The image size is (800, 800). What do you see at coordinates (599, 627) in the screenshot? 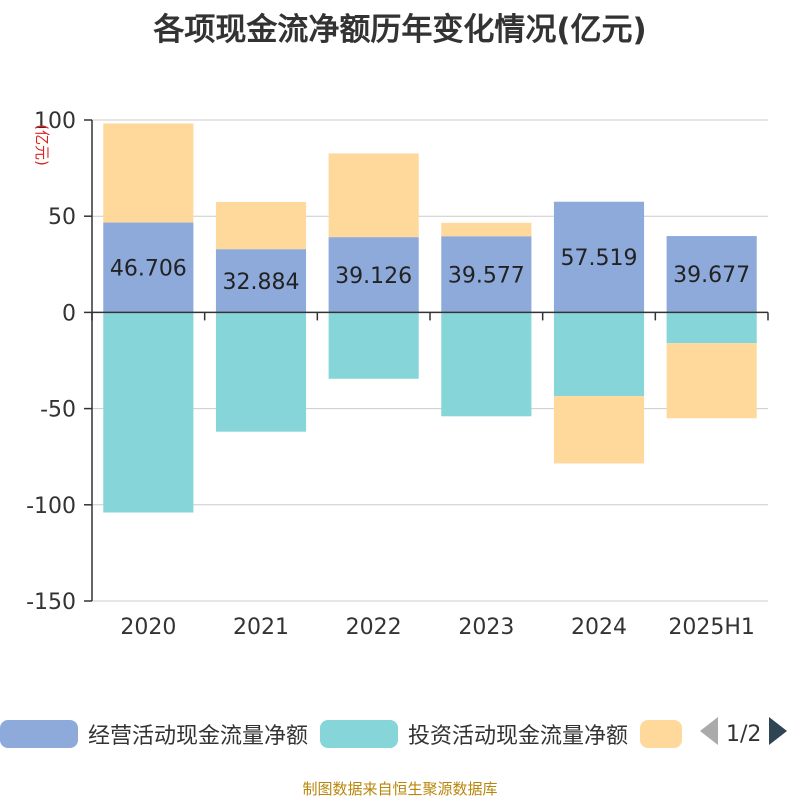
I see `x-tick-label: 2024` at bounding box center [599, 627].